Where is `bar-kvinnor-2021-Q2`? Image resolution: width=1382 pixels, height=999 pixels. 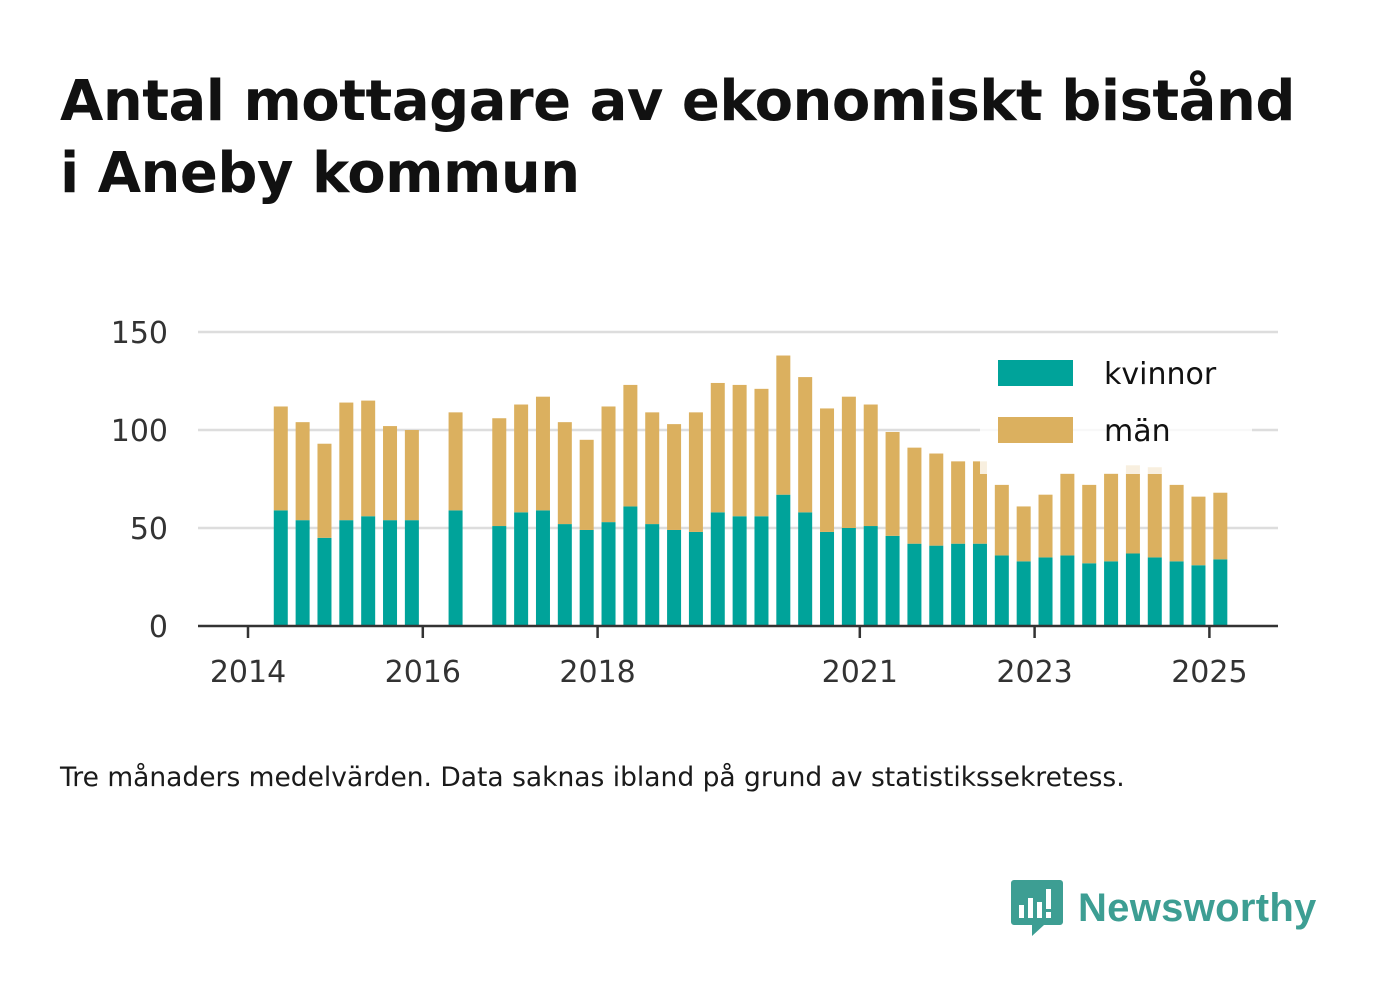
bar-kvinnor-2021-Q2 is located at coordinates (892, 580).